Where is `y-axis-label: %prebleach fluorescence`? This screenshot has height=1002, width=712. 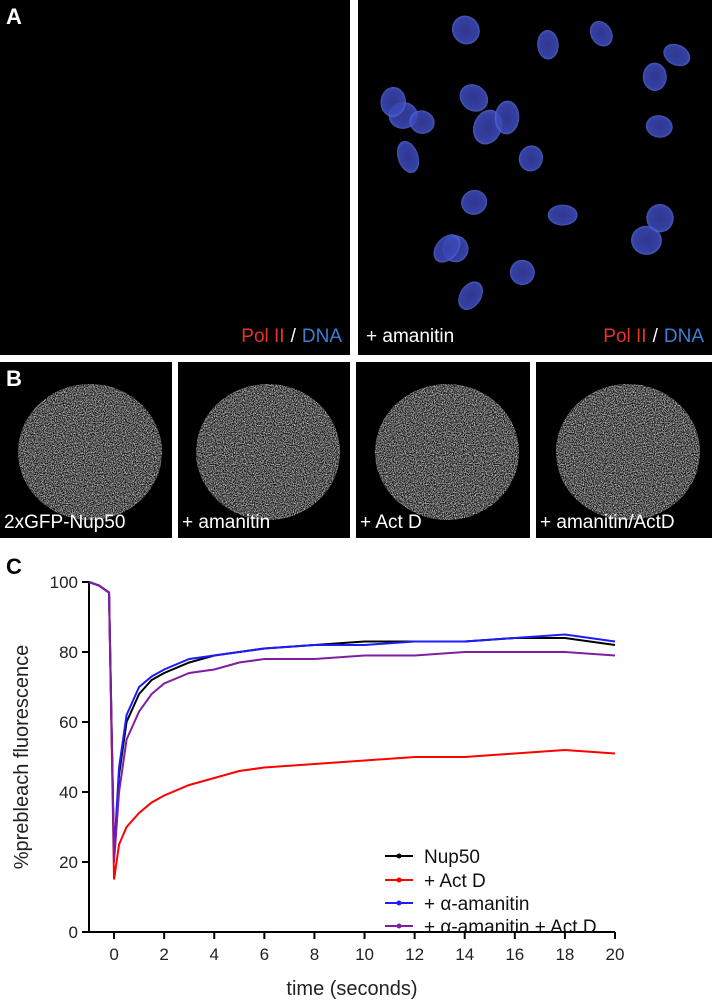 y-axis-label: %prebleach fluorescence is located at coordinates (22, 757).